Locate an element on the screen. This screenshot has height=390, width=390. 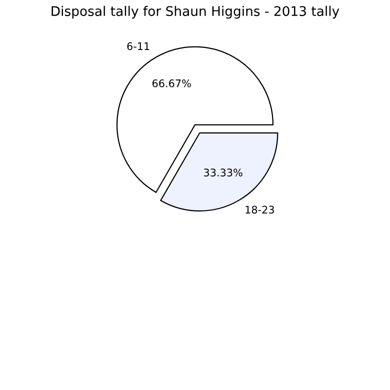
chart-title: Disposal tally for Shaun Higgins - 2013 tally is located at coordinates (196, 12).